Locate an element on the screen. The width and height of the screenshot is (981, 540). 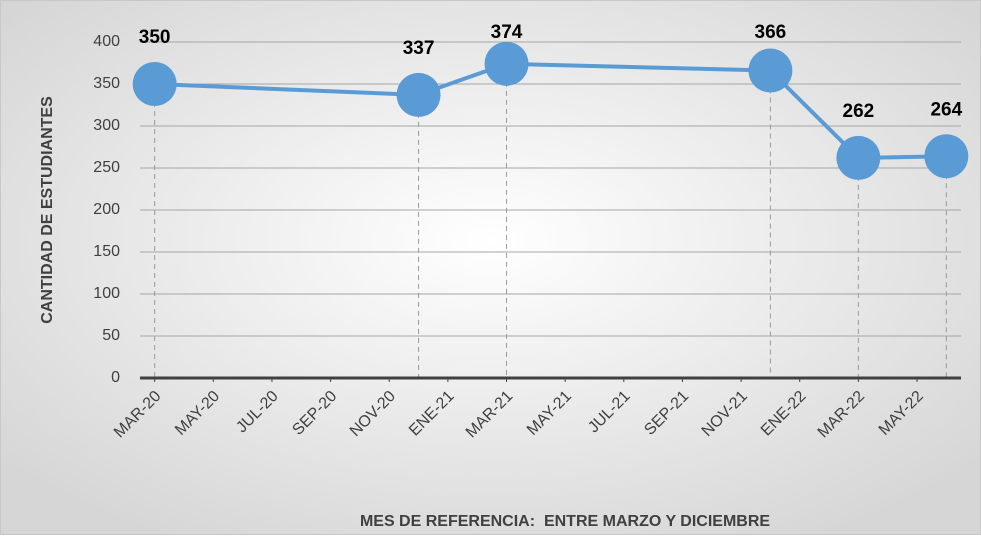
data-label: 350 is located at coordinates (155, 37).